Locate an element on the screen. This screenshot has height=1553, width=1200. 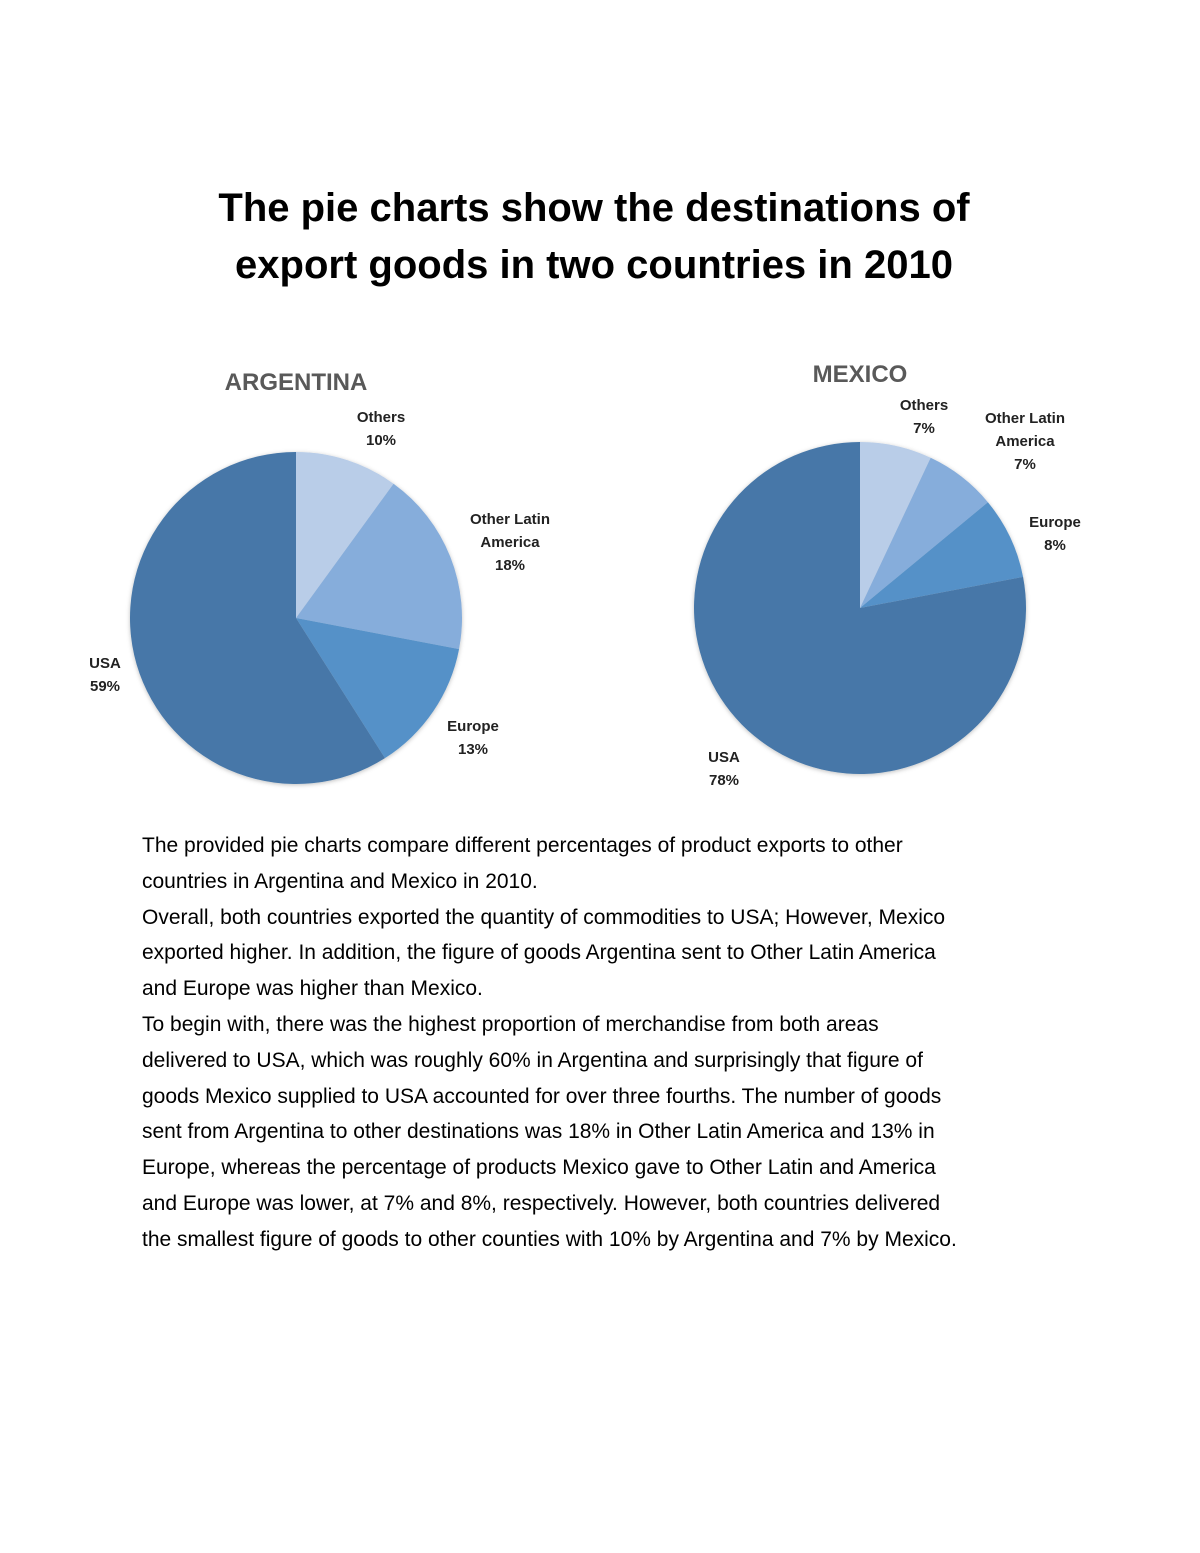
title-line: export goods in two countries in 2010 is located at coordinates (594, 265).